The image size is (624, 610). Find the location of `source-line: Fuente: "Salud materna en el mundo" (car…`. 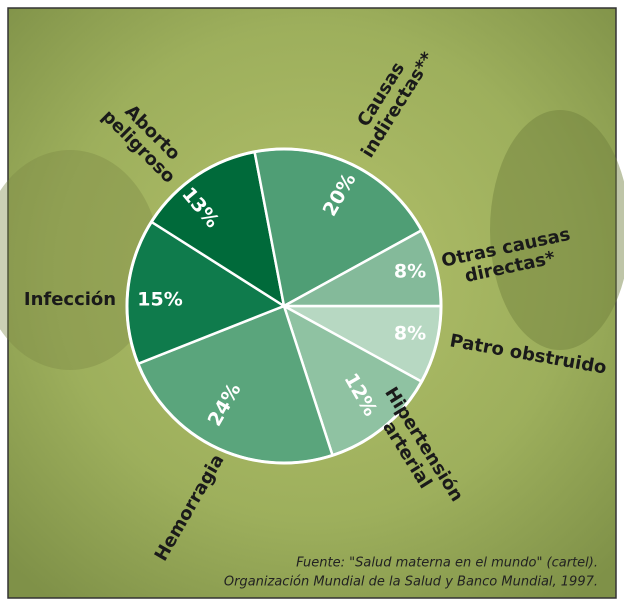

source-line: Fuente: "Salud materna en el mundo" (car… is located at coordinates (447, 563).